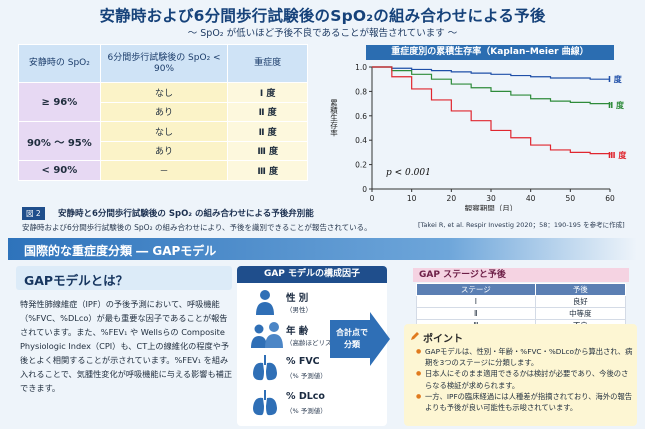  What do you see at coordinates (580, 313) in the screenshot?
I see `prognosis-cell: 中等度` at bounding box center [580, 313].